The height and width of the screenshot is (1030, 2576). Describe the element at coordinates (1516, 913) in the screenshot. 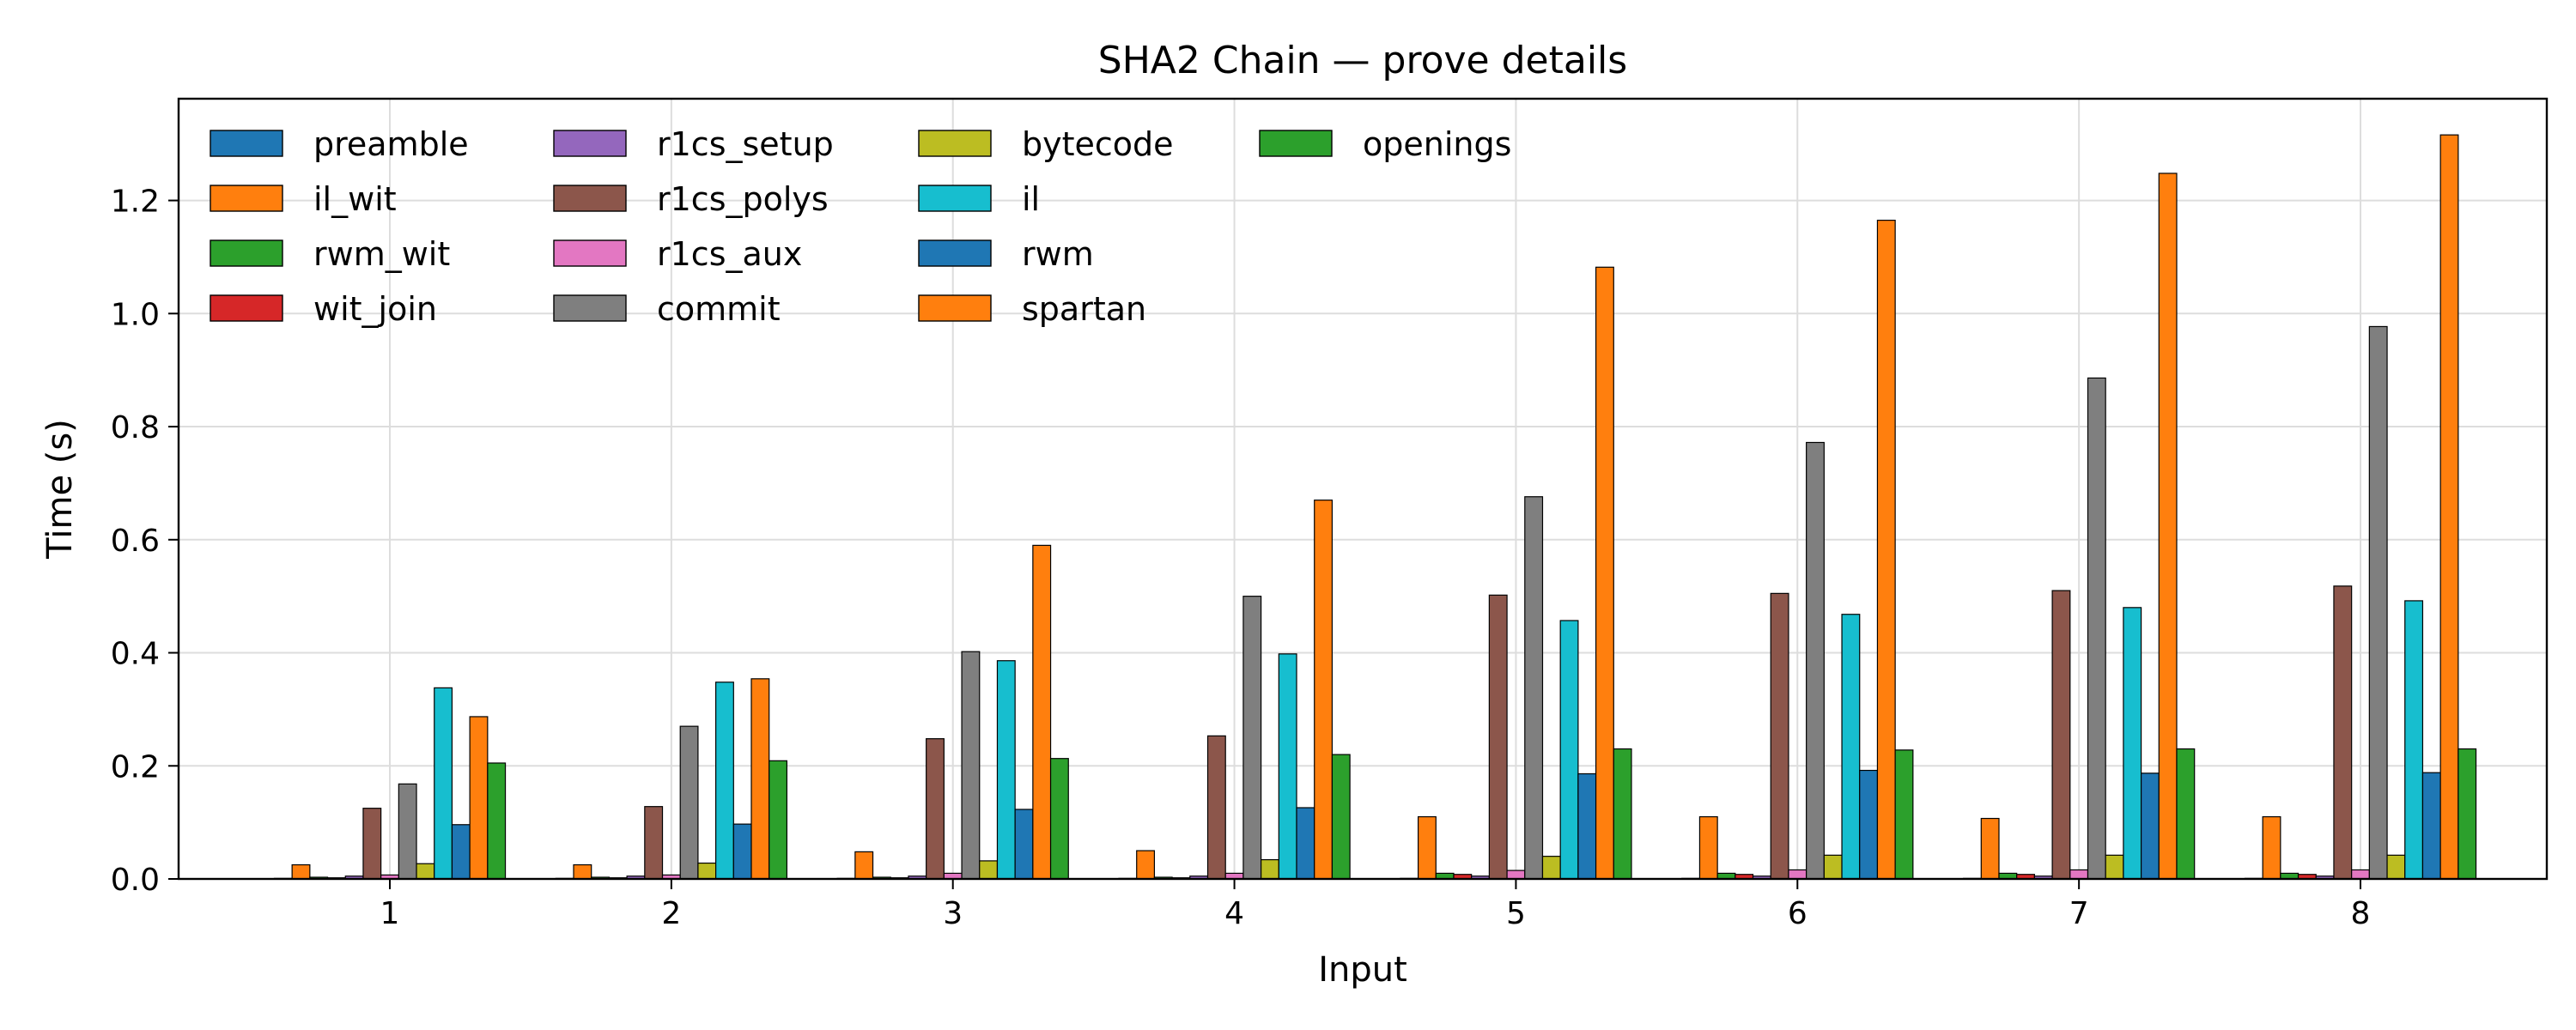

I see `x-tick-label: 5` at that location.